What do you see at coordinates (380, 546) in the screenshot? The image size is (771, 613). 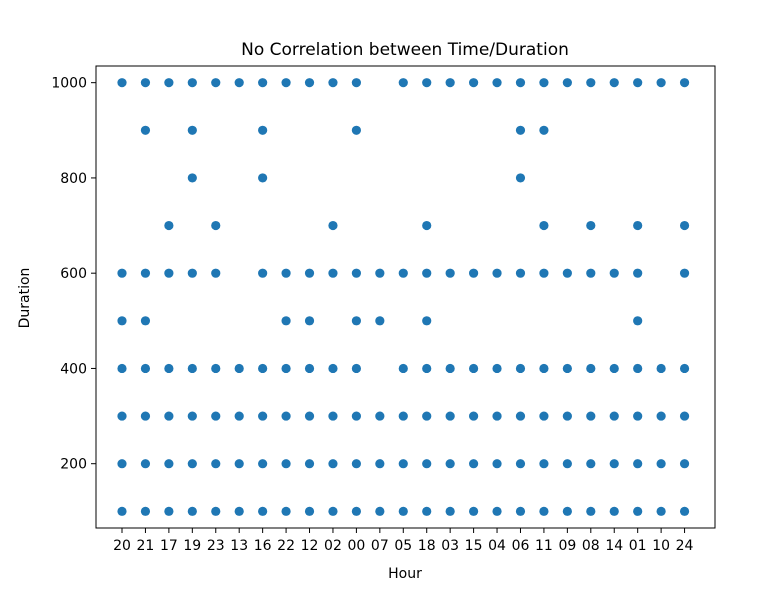 I see `x-tick-label: 07` at bounding box center [380, 546].